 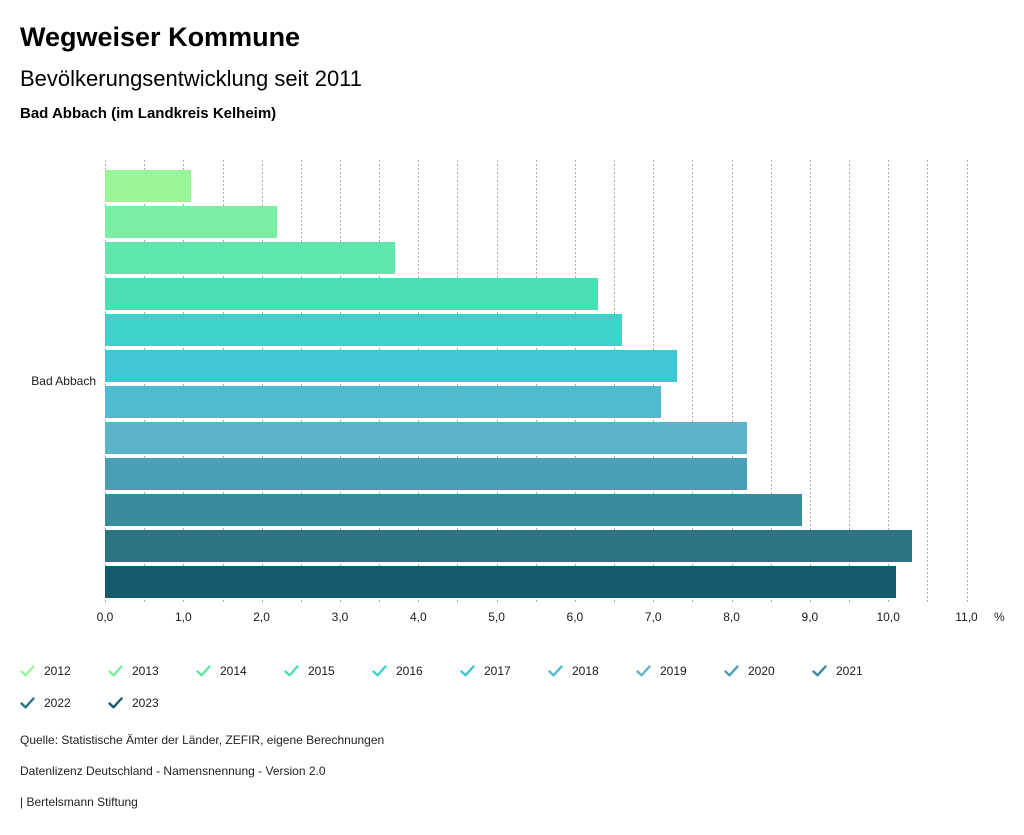 I want to click on legend-year-label: 2020, so click(x=761, y=671).